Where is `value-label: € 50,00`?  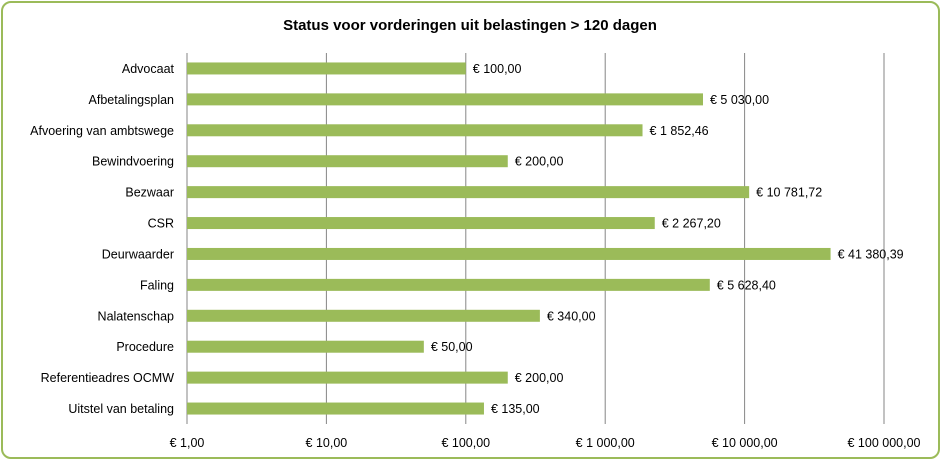
value-label: € 50,00 is located at coordinates (452, 347).